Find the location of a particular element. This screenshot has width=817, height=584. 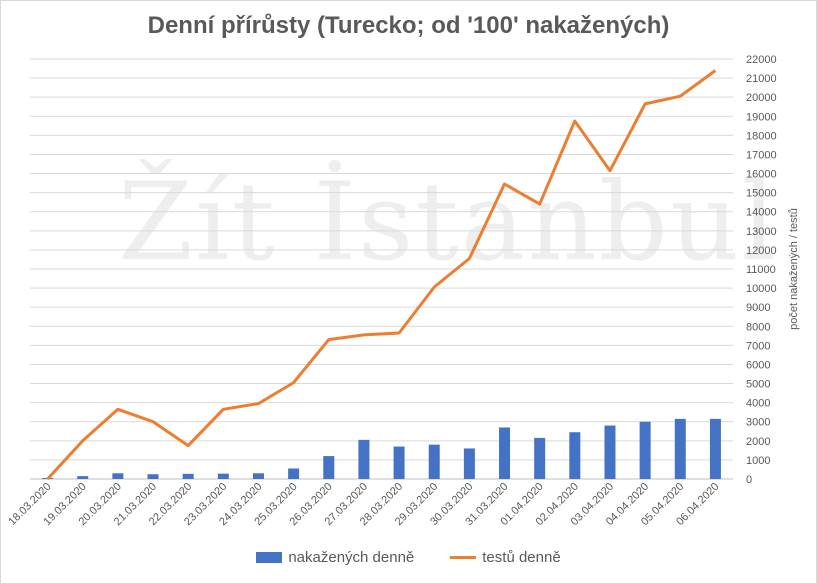

y-tick-label: 16000 is located at coordinates (761, 175).